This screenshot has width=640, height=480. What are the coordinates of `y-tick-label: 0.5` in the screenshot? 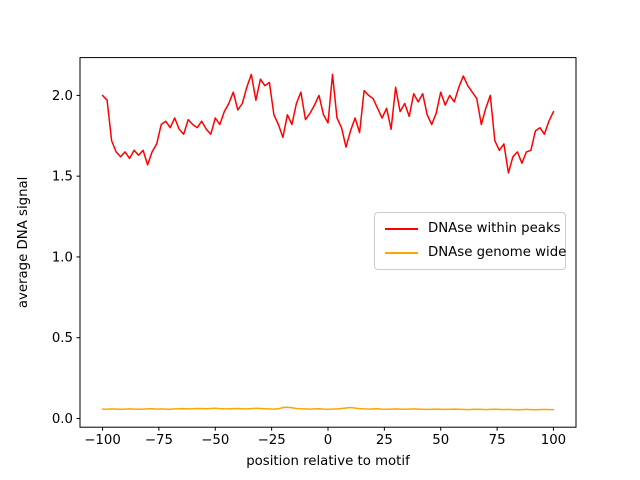 It's located at (62, 338).